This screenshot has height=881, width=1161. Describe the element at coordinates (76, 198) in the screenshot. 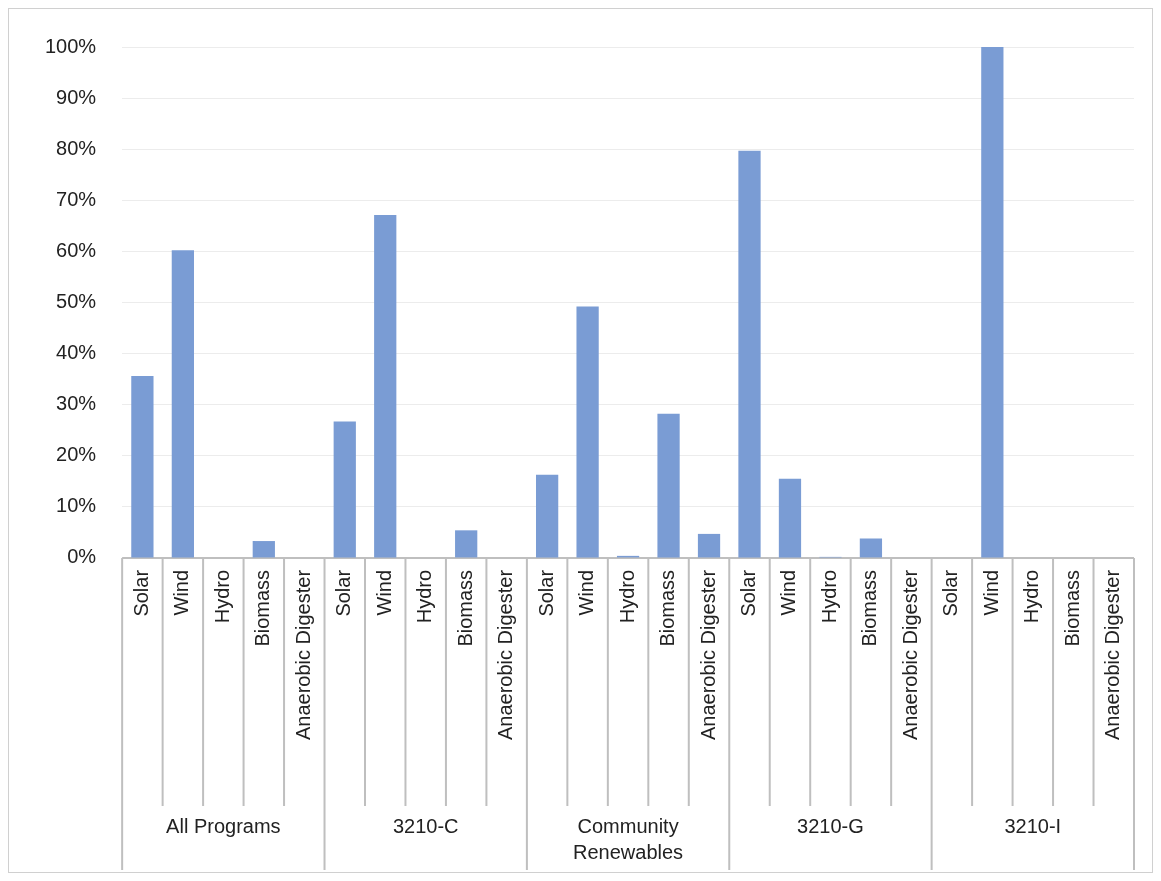

I see `y-tick-label: 70%` at that location.